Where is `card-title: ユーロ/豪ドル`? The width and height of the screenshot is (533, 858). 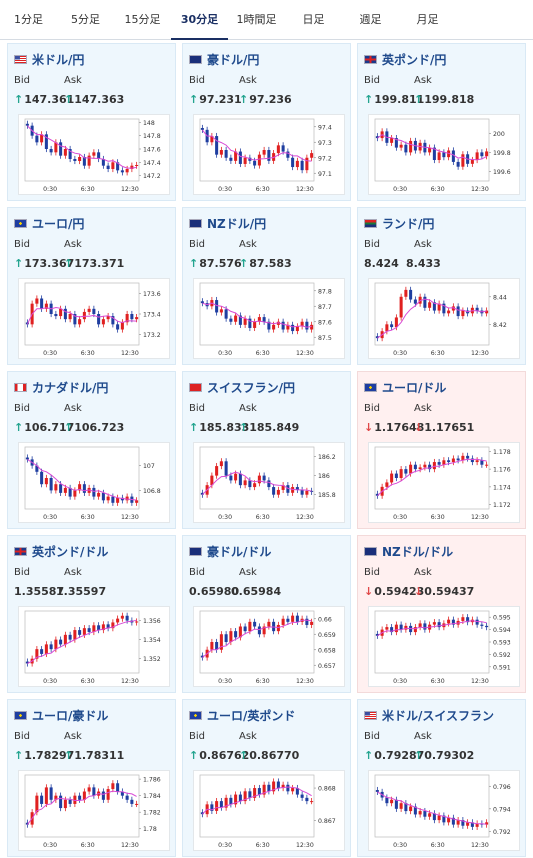
card-title: ユーロ/豪ドル is located at coordinates (61, 715).